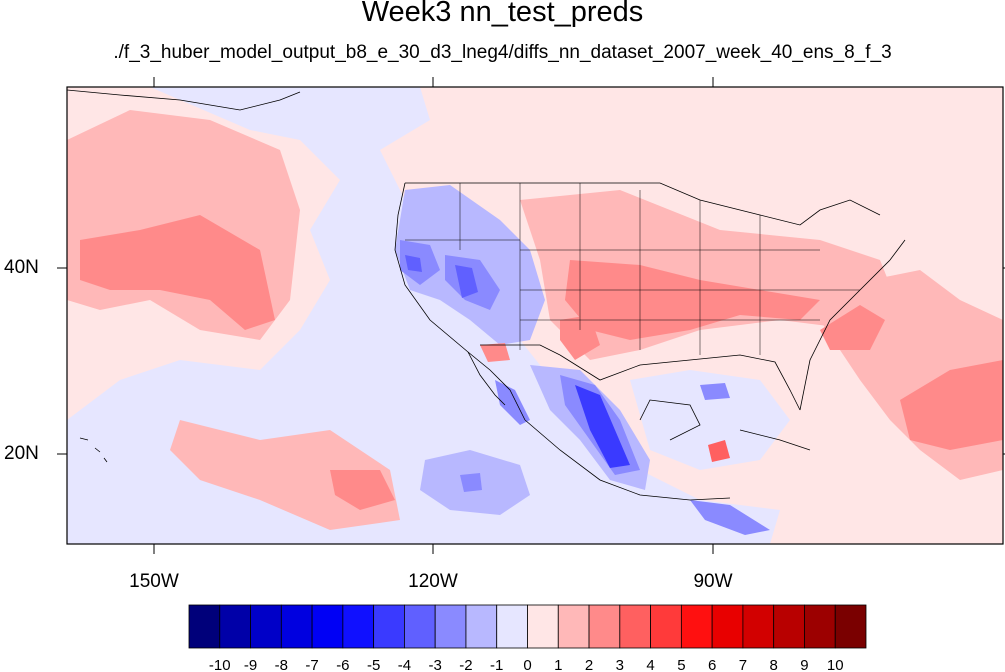 Image resolution: width=1005 pixels, height=672 pixels. I want to click on colorbar-label: -6, so click(342, 664).